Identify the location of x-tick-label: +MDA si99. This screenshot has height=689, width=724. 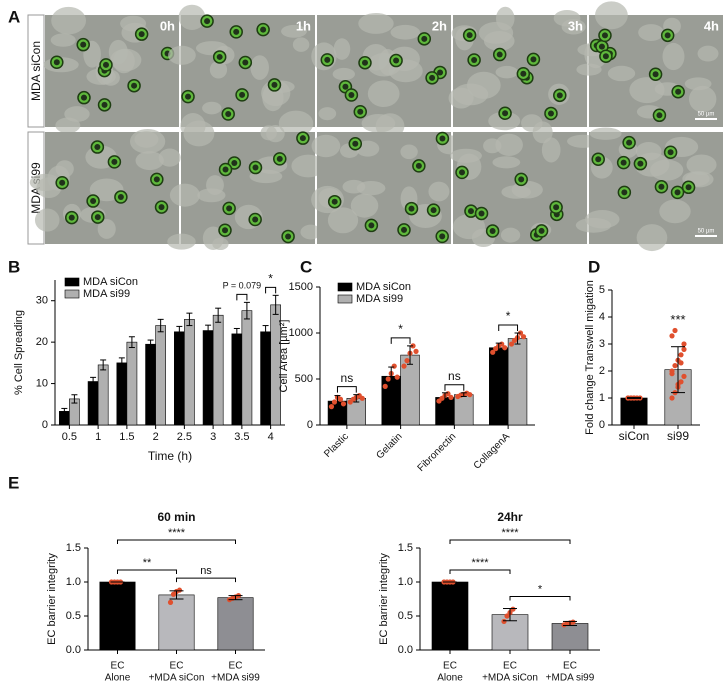
(235, 678).